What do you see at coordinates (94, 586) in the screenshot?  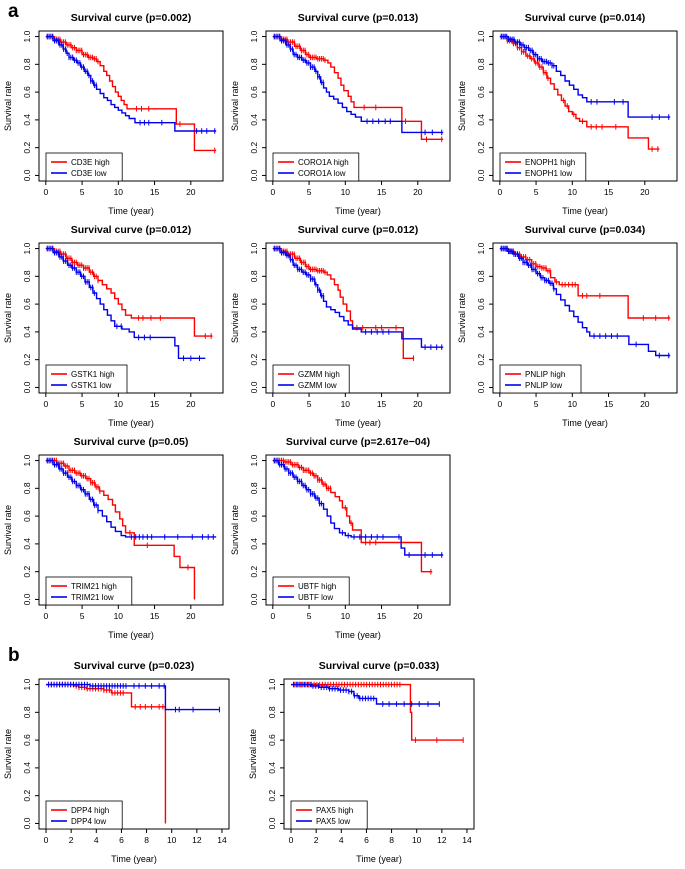 I see `legend-label-high: TRIM21 high` at bounding box center [94, 586].